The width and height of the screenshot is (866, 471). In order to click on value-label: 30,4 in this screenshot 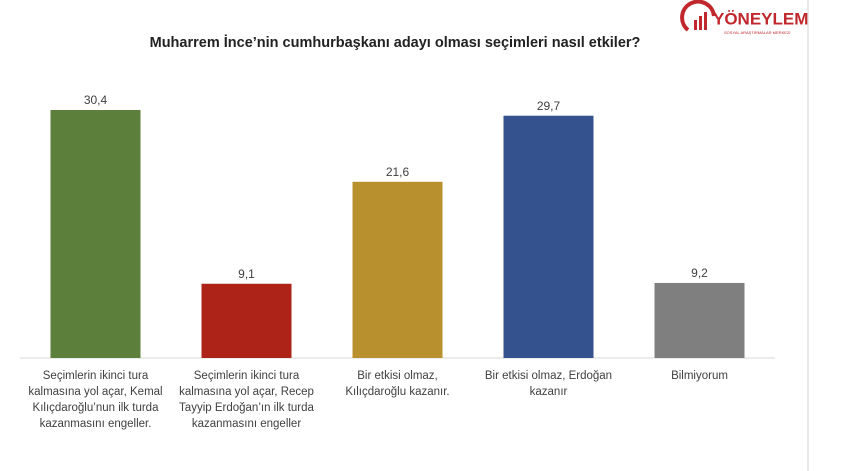, I will do `click(96, 100)`.